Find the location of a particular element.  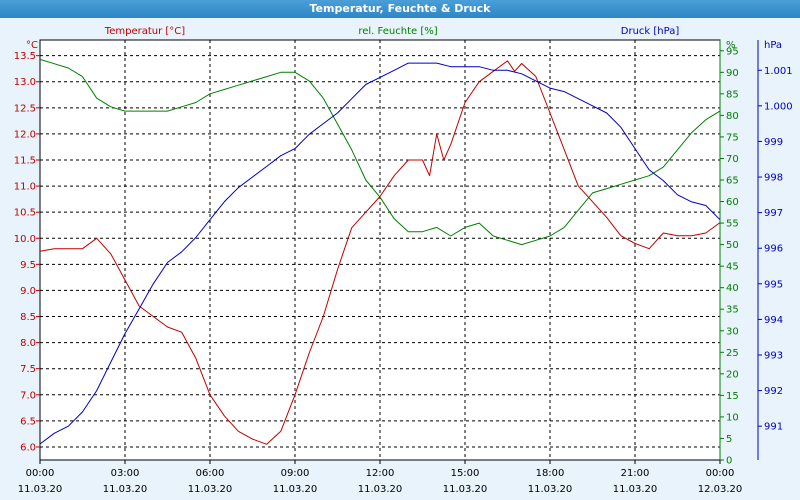

tick-label-pressure: 997 is located at coordinates (773, 213).